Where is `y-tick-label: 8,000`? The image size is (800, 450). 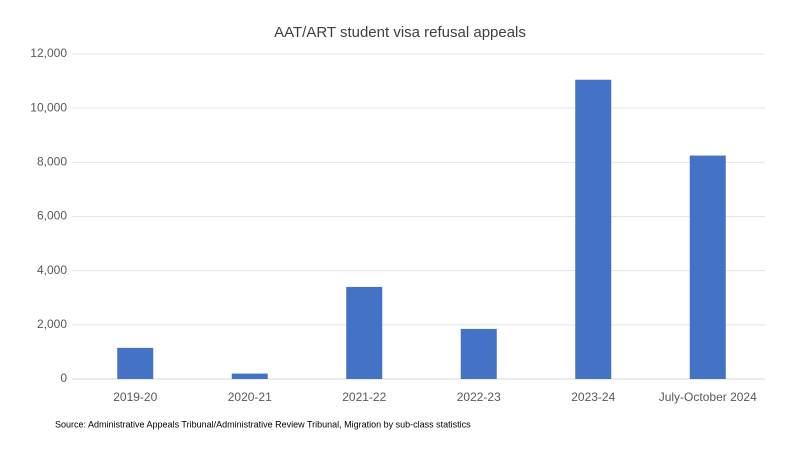 y-tick-label: 8,000 is located at coordinates (52, 162).